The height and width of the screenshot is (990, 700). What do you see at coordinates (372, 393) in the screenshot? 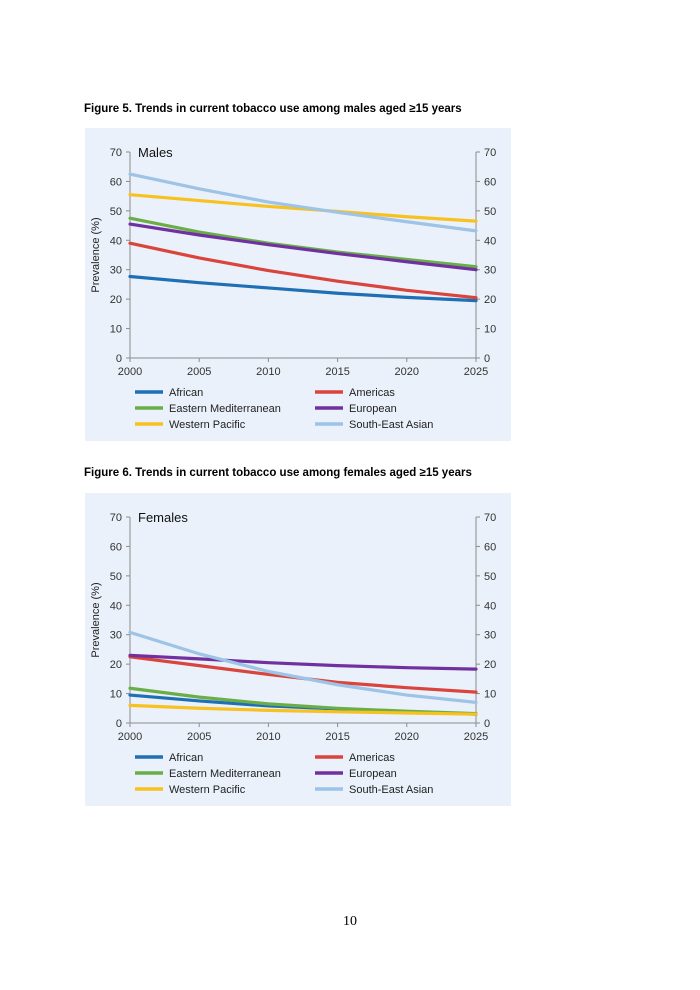
I see `males-legend-label-americas: Americas` at bounding box center [372, 393].